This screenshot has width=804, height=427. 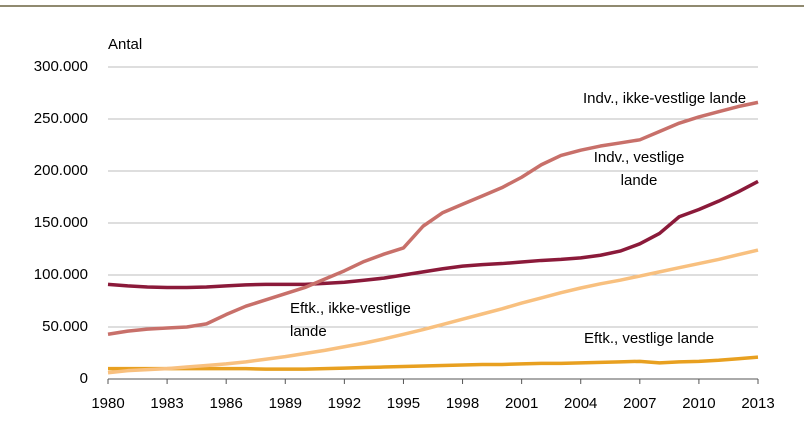 What do you see at coordinates (580, 403) in the screenshot?
I see `x-tick-label: 2004` at bounding box center [580, 403].